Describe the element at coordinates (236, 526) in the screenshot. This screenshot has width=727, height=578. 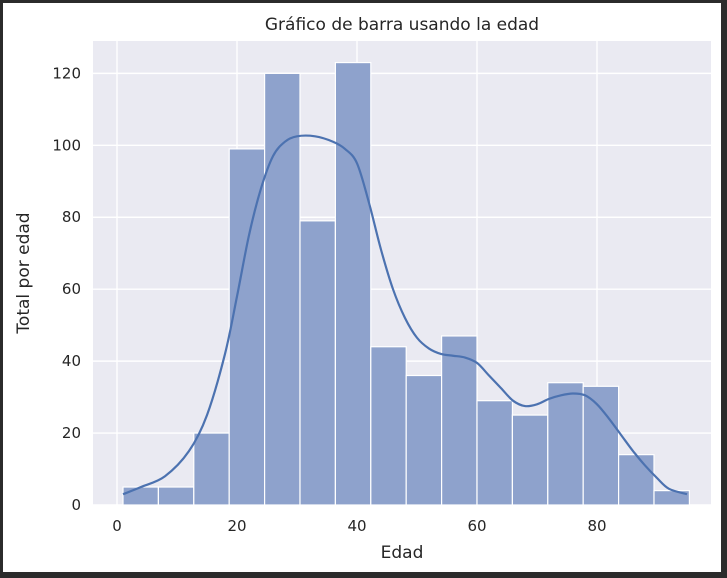
I see `x-tick-label: 20` at that location.